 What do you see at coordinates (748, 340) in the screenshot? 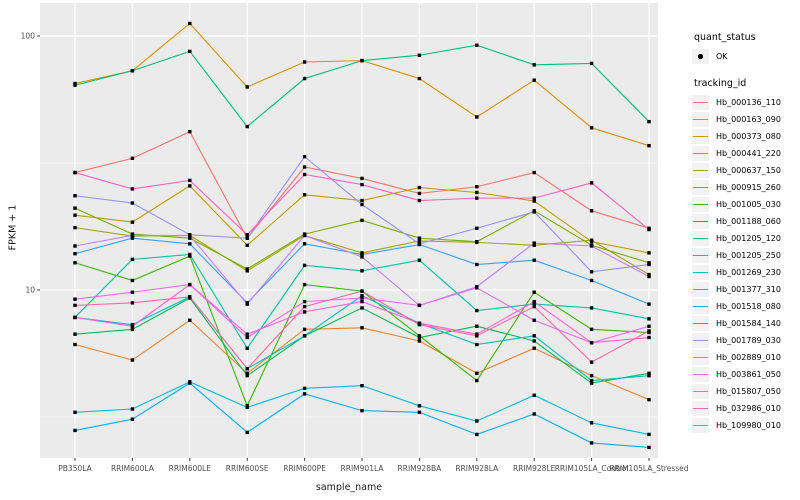
I see `legend-label: Hb_001789_030` at bounding box center [748, 340].